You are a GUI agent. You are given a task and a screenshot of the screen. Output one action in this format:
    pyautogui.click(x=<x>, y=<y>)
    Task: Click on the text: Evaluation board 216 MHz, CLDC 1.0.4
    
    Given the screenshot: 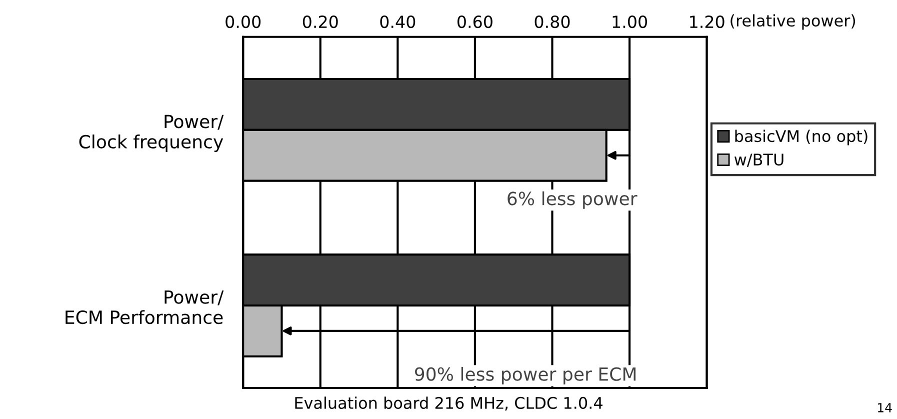 What is the action you would take?
    pyautogui.click(x=448, y=403)
    